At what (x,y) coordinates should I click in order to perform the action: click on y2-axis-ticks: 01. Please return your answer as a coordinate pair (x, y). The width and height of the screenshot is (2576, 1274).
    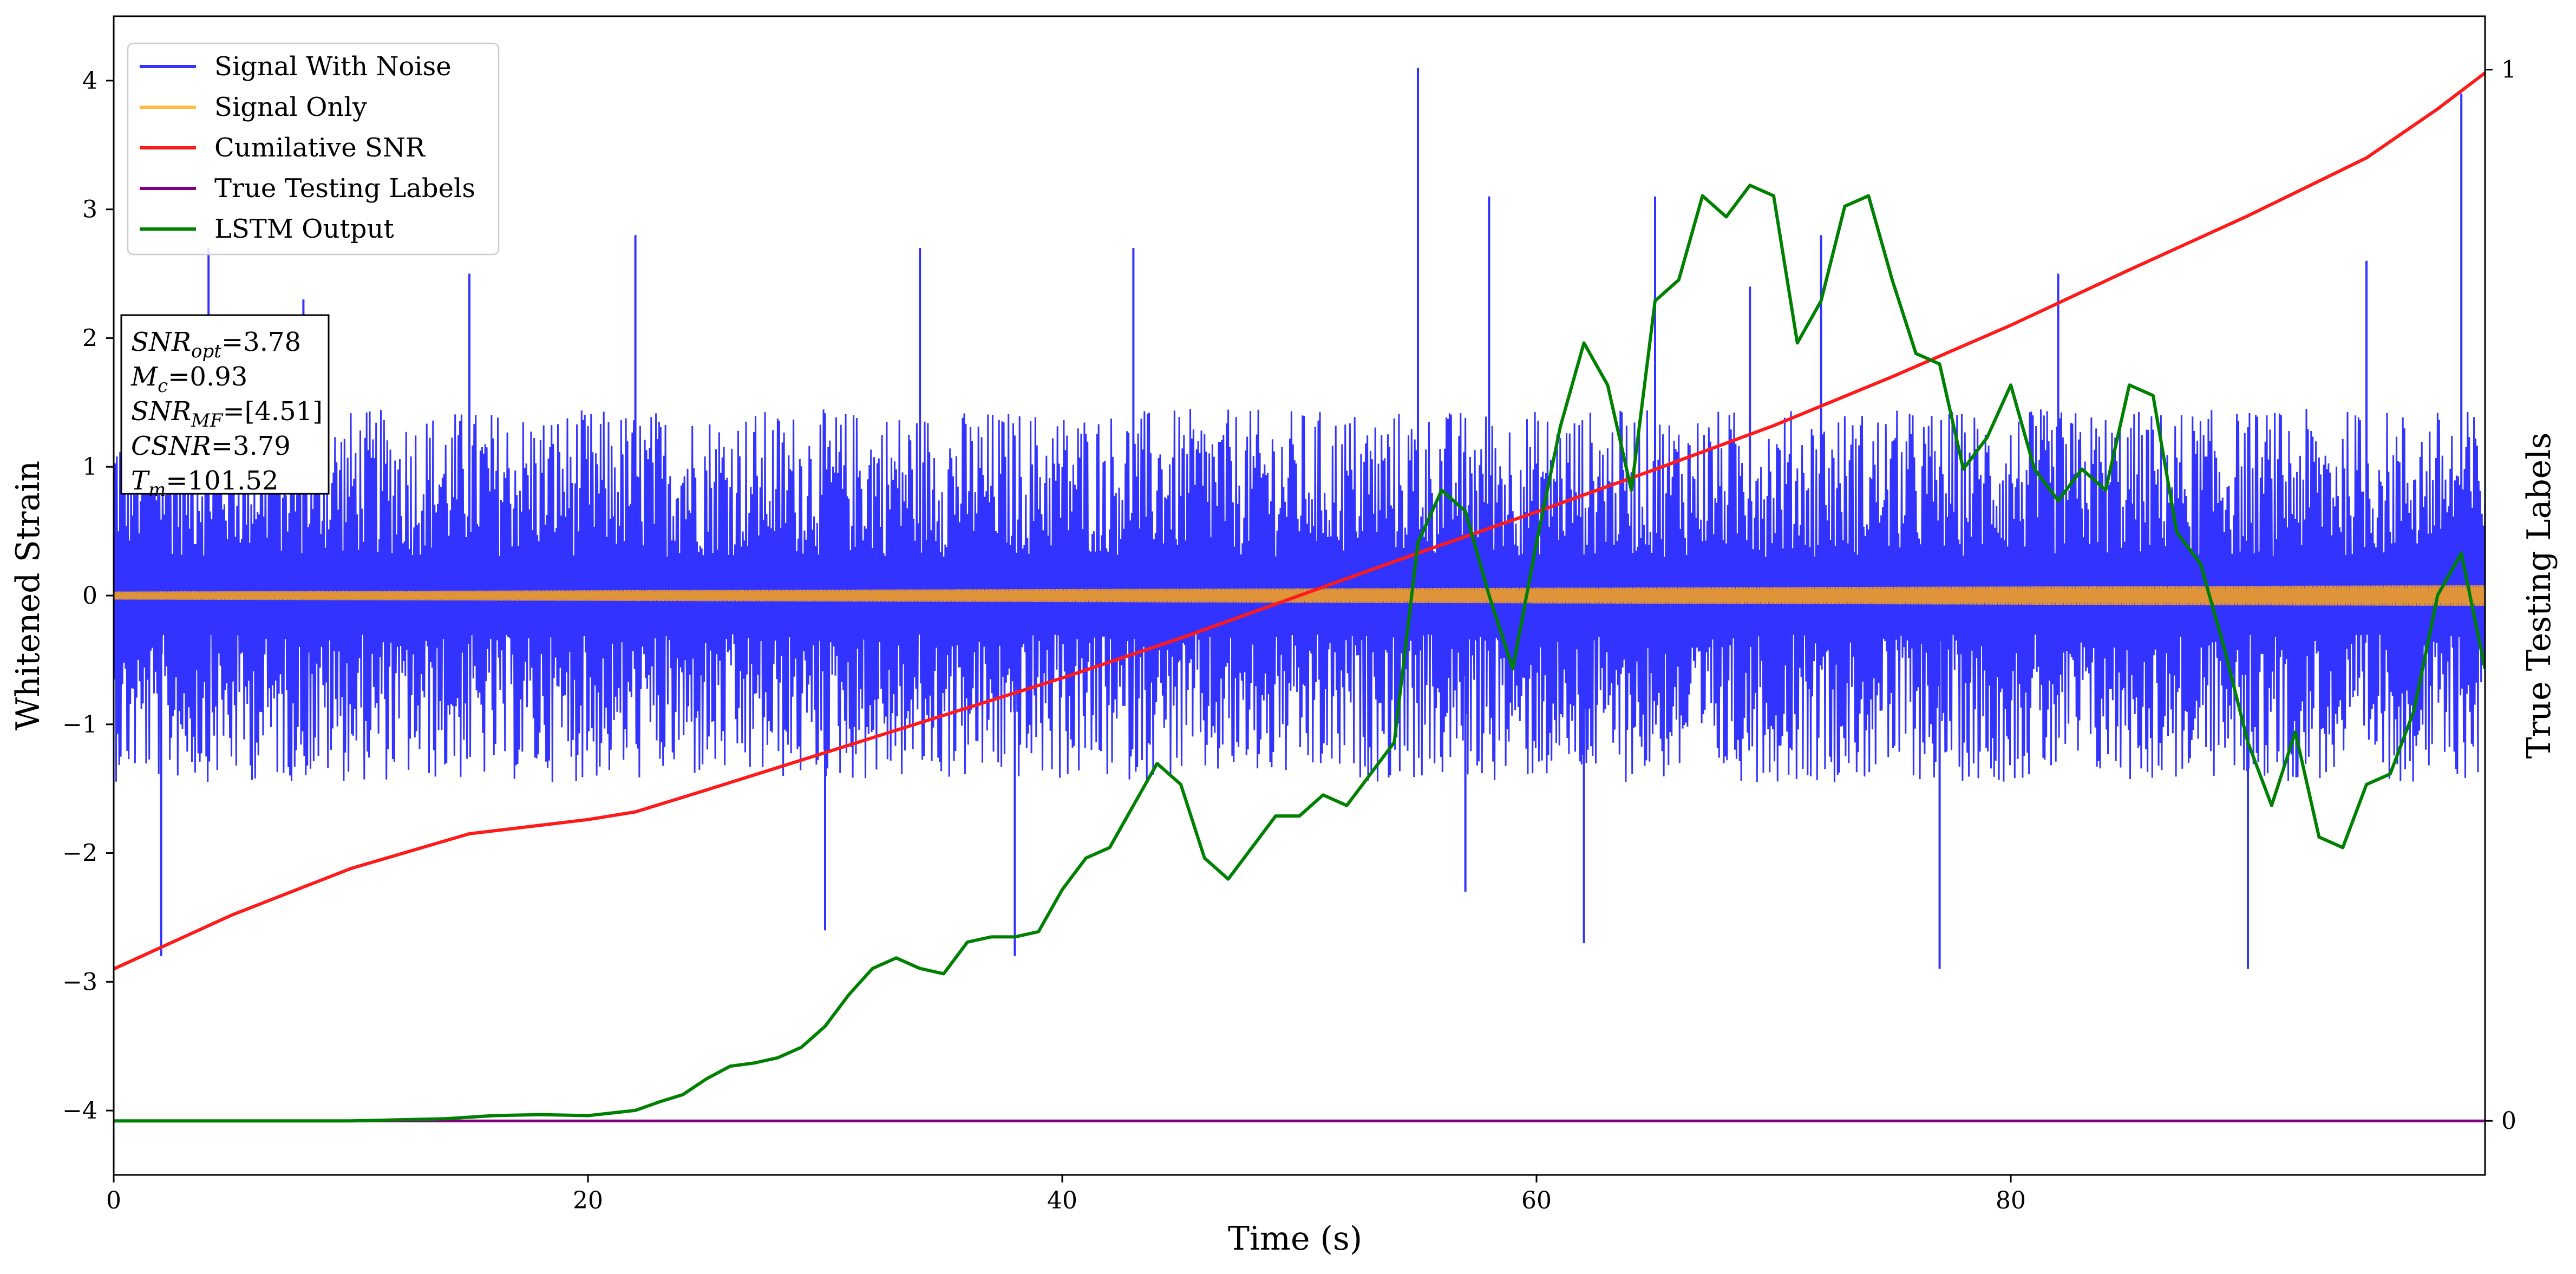
    Looking at the image, I should click on (2500, 595).